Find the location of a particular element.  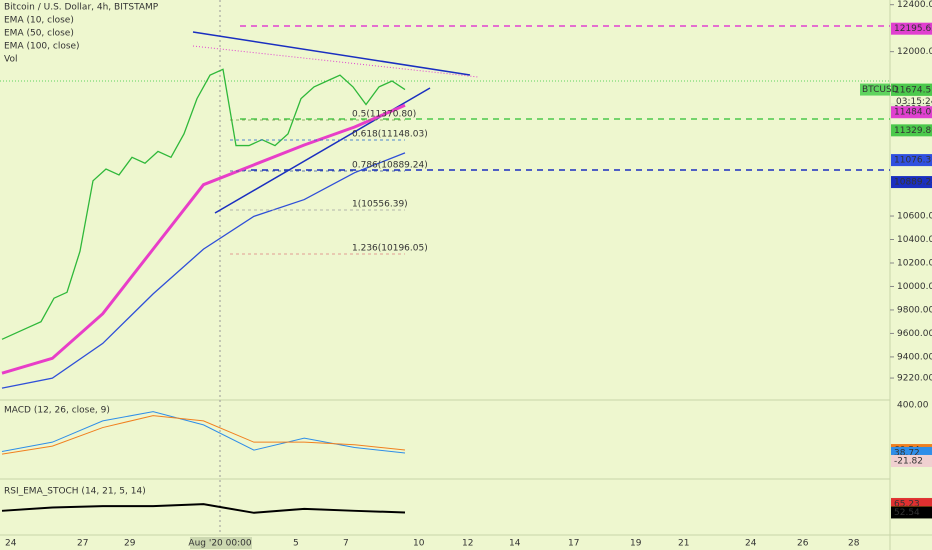

y-tick-label: 9600.00 is located at coordinates (914, 334).